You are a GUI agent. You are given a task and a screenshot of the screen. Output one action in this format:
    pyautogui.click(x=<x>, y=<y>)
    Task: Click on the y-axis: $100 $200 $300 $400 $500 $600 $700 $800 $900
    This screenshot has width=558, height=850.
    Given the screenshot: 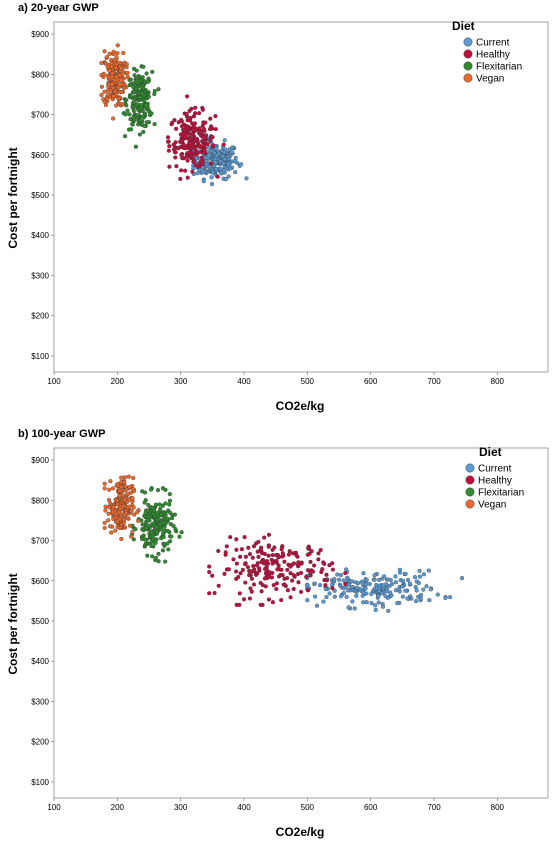 What is the action you would take?
    pyautogui.click(x=42, y=195)
    